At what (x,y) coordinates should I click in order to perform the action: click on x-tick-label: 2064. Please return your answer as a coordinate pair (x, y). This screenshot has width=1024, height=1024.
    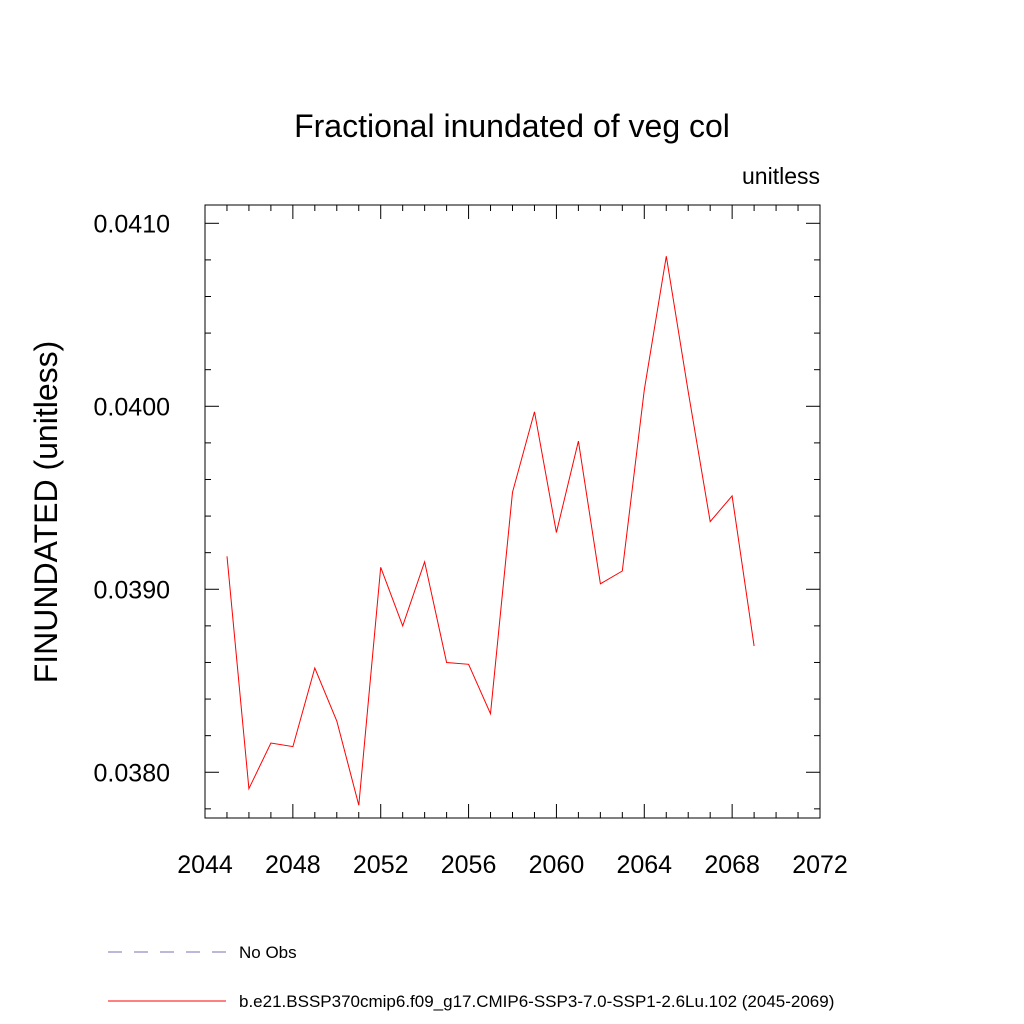
    Looking at the image, I should click on (644, 865).